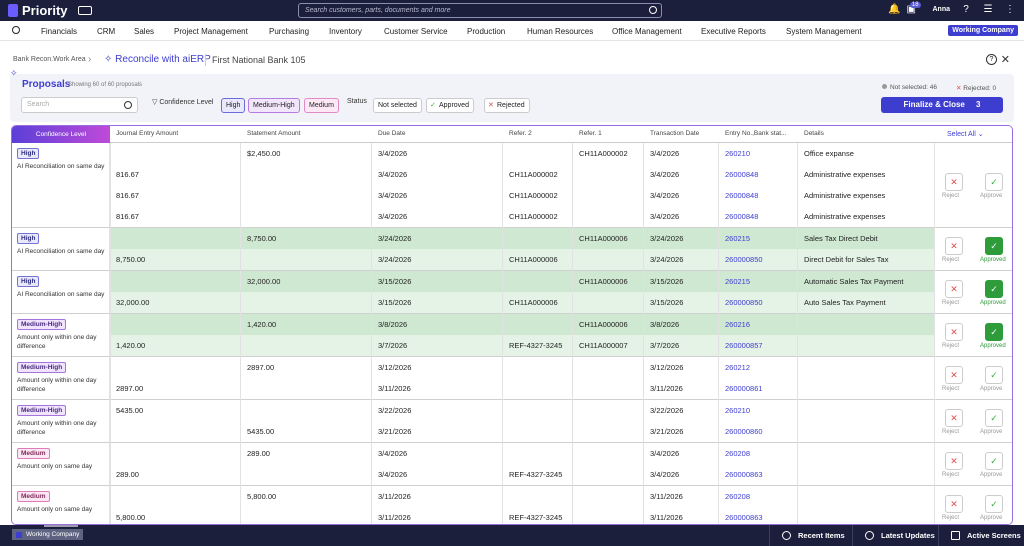 The width and height of the screenshot is (1024, 546). What do you see at coordinates (79, 105) in the screenshot?
I see `proposals-search-input: Search` at bounding box center [79, 105].